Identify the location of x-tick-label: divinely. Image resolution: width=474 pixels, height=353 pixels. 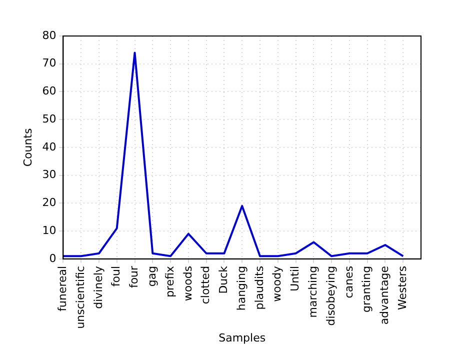
(98, 287).